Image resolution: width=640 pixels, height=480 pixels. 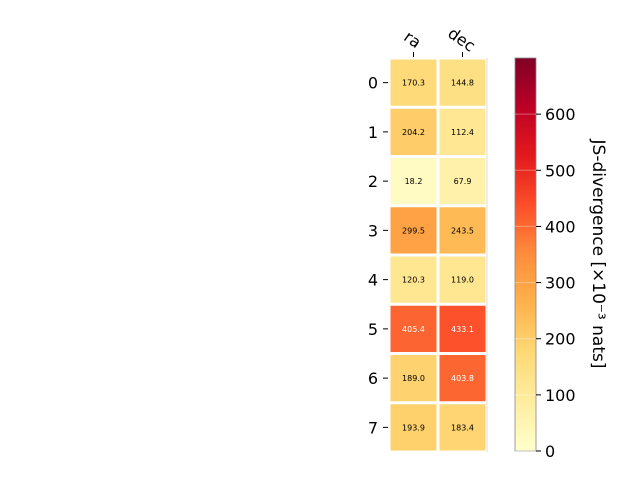 What do you see at coordinates (560, 114) in the screenshot?
I see `colorbar-tick-label: 600` at bounding box center [560, 114].